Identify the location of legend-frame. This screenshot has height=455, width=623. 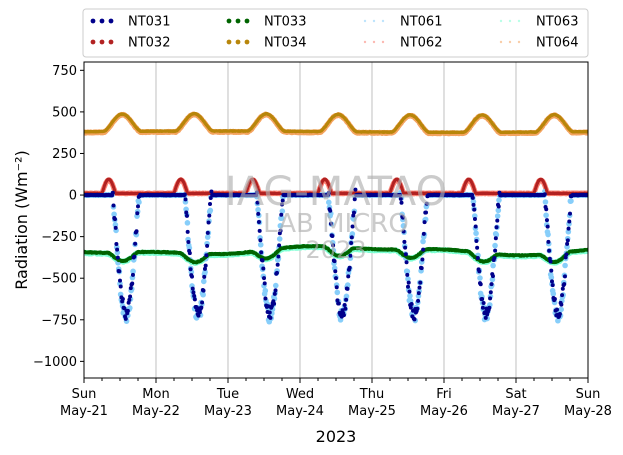
(335, 33).